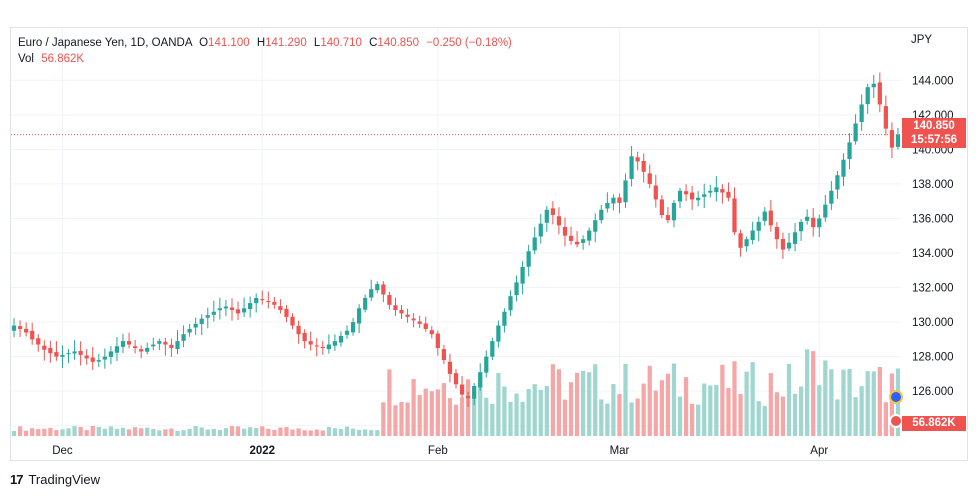  Describe the element at coordinates (341, 43) in the screenshot. I see `low-value: 140.710` at that location.